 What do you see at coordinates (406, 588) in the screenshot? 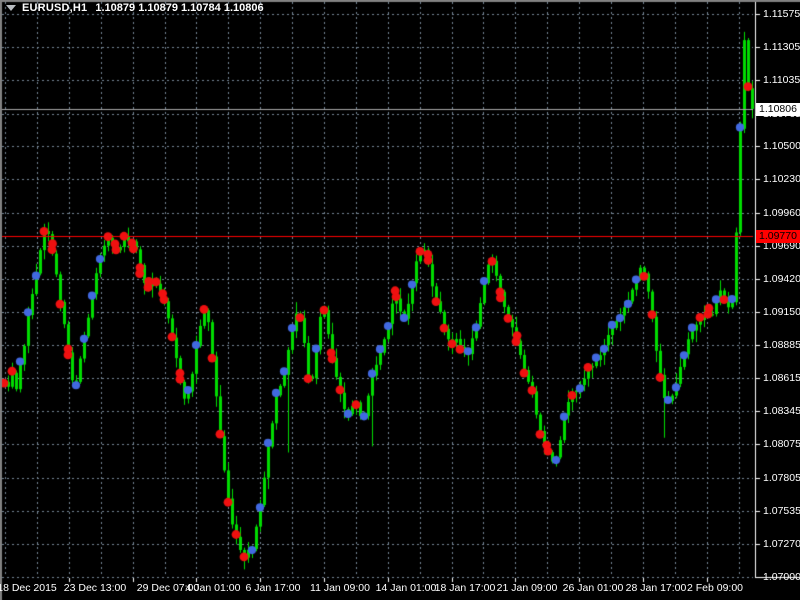
I see `time-scale-label: 14 Jan 01:00` at bounding box center [406, 588].